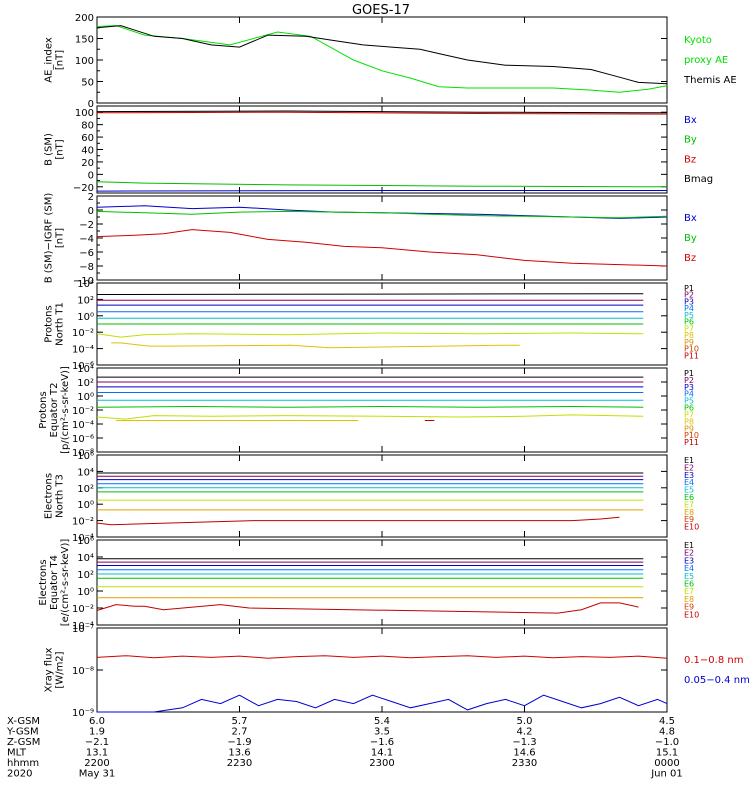 The image size is (750, 800). Describe the element at coordinates (382, 732) in the screenshot. I see `xaxis-tick-label: 3.5` at that location.